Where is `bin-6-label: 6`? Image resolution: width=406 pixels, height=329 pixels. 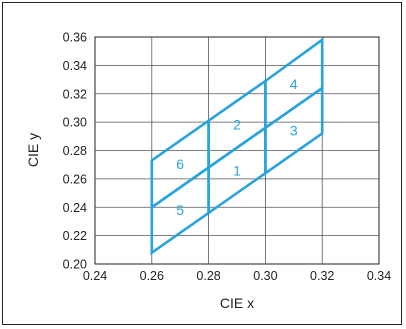
bin-6-label: 6 is located at coordinates (180, 164).